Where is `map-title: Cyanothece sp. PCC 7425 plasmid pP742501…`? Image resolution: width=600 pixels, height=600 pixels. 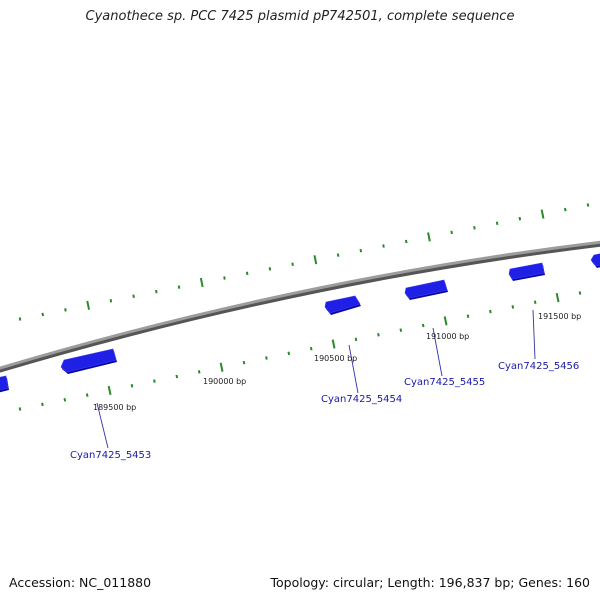 map-title: Cyanothece sp. PCC 7425 plasmid pP742501… is located at coordinates (300, 16).